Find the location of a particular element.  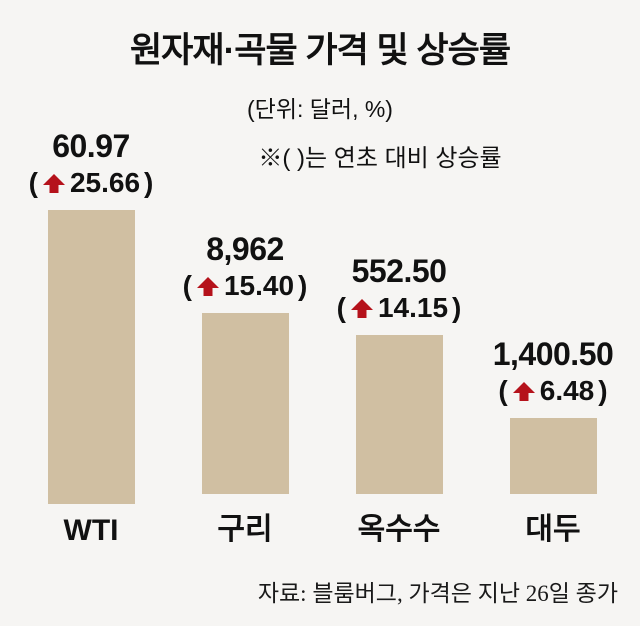

price-value: 60.97 is located at coordinates (91, 146).